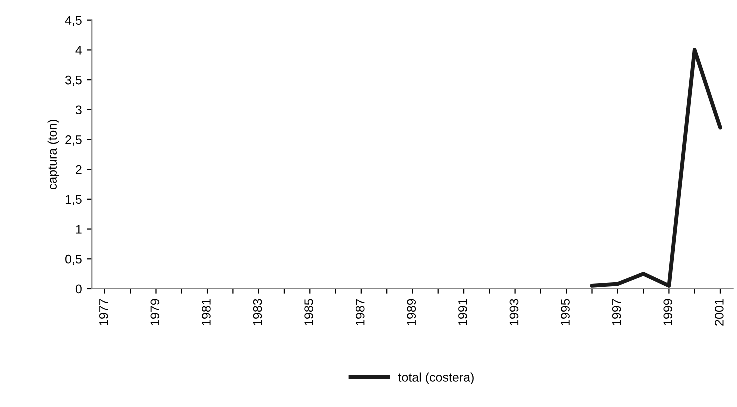  What do you see at coordinates (103, 312) in the screenshot?
I see `x-tick-label: 1977` at bounding box center [103, 312].